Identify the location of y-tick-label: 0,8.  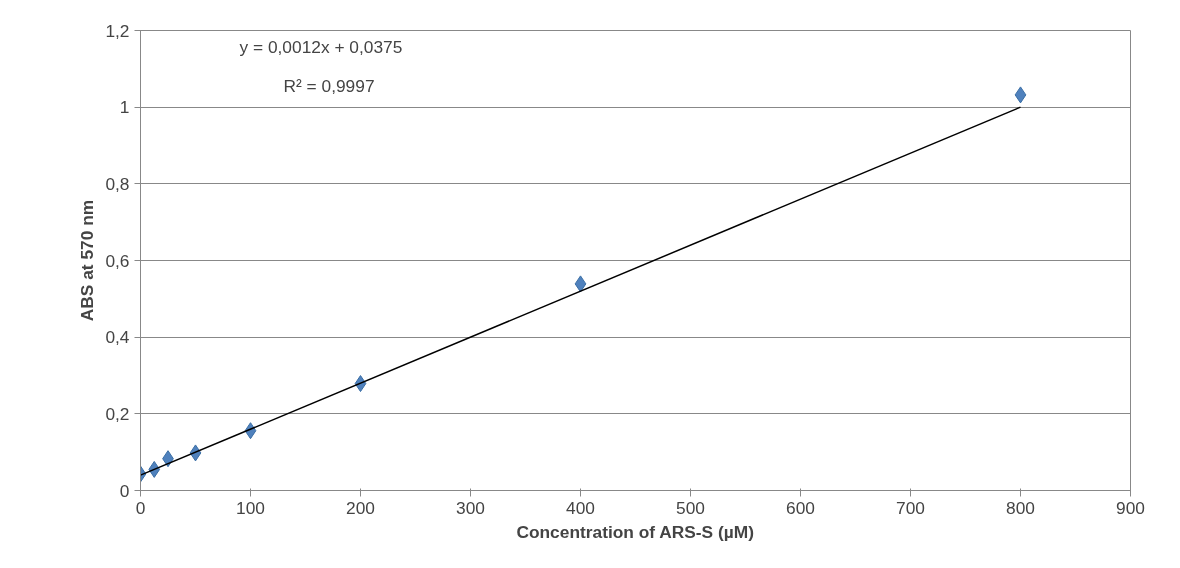
(117, 183).